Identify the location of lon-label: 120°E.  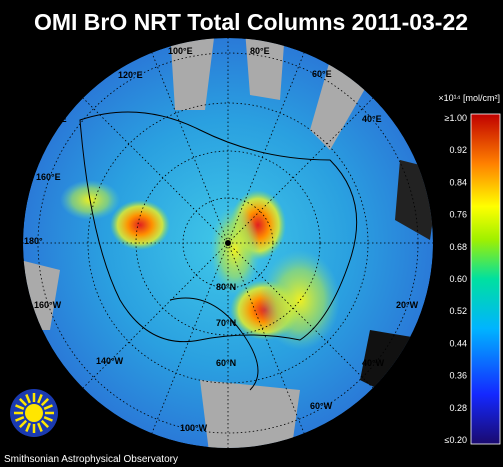
(130, 75).